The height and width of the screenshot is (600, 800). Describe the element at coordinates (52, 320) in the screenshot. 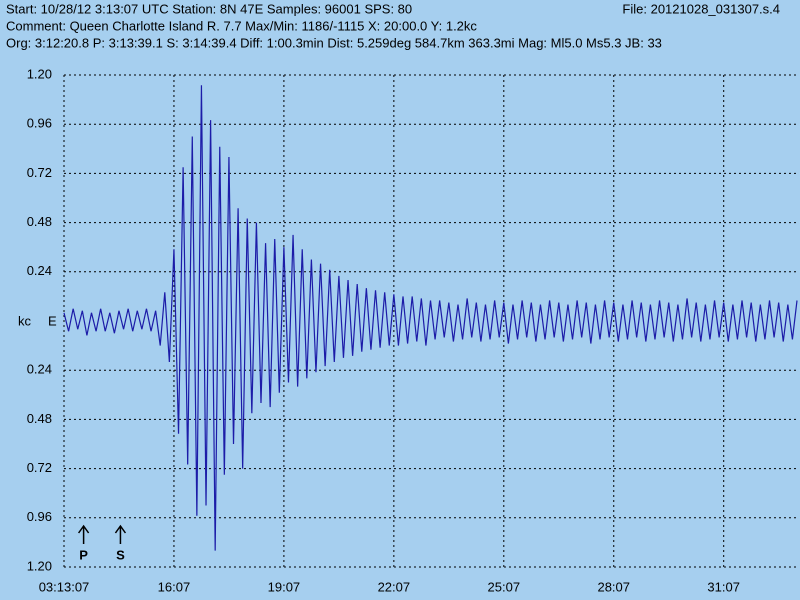

I see `channel: E` at that location.